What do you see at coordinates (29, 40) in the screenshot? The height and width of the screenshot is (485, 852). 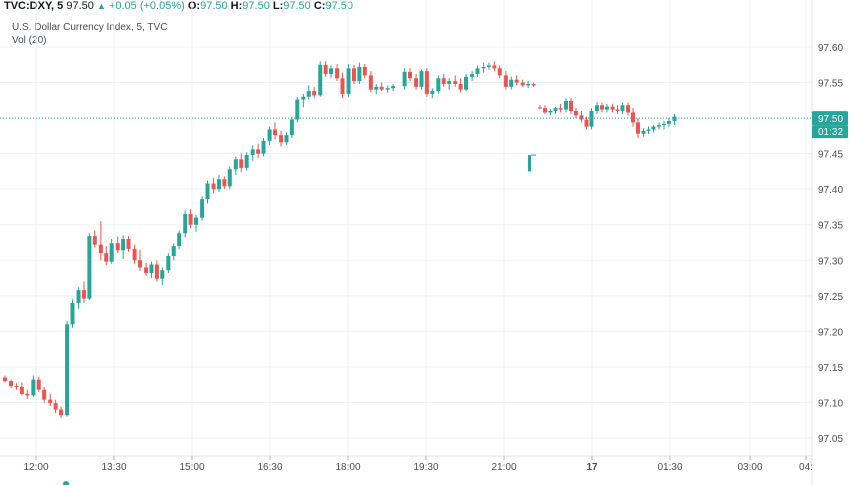 I see `volume-indicator-label: Vol (20)` at bounding box center [29, 40].